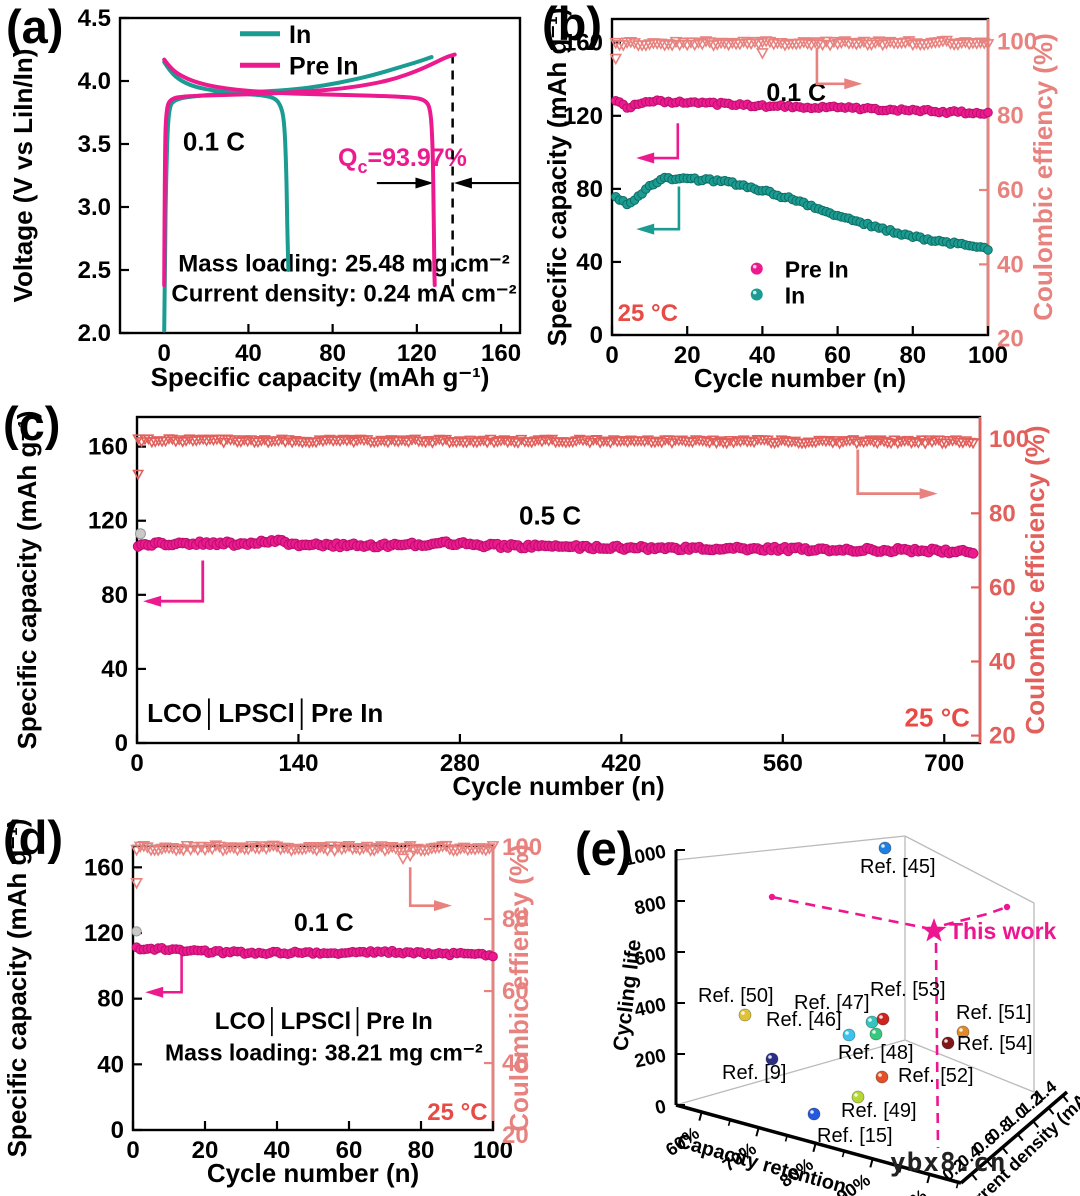 The height and width of the screenshot is (1196, 1080). Describe the element at coordinates (650, 1058) in the screenshot. I see `svg-text: 200` at that location.